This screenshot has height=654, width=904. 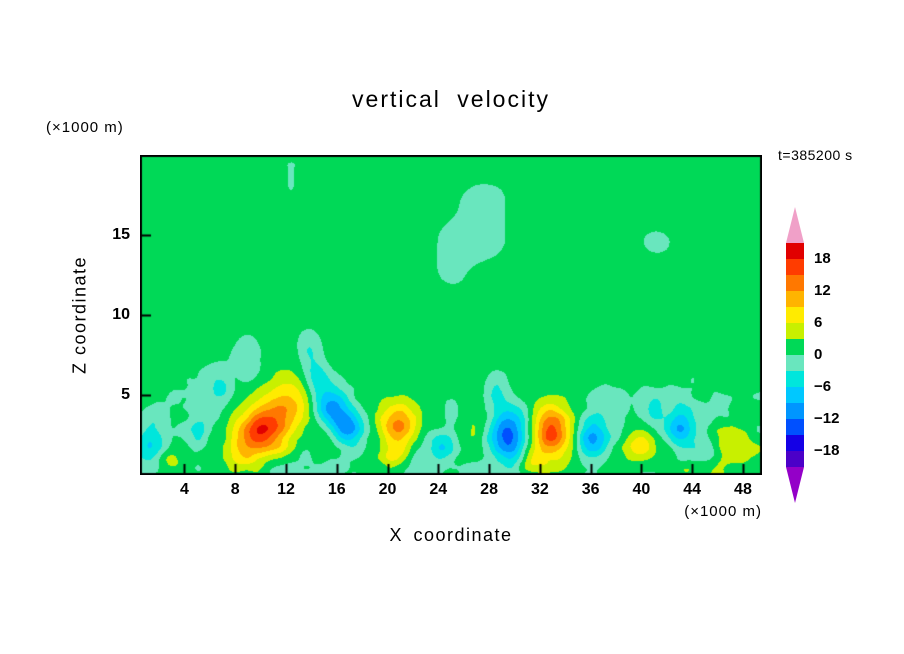 I want to click on x-tick-label: 32, so click(x=539, y=489).